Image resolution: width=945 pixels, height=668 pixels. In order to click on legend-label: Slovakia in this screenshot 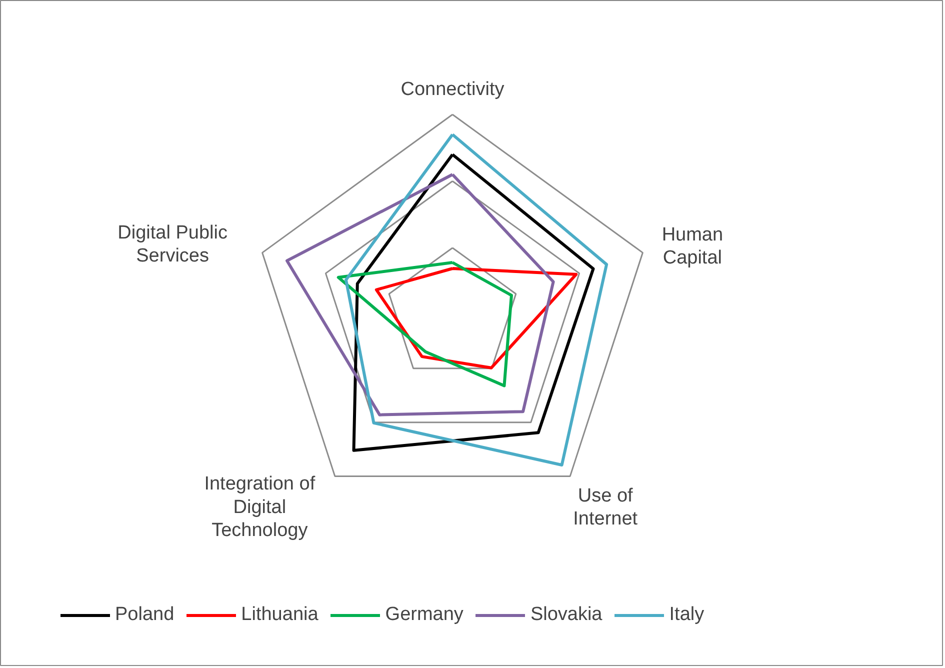, I will do `click(566, 615)`.